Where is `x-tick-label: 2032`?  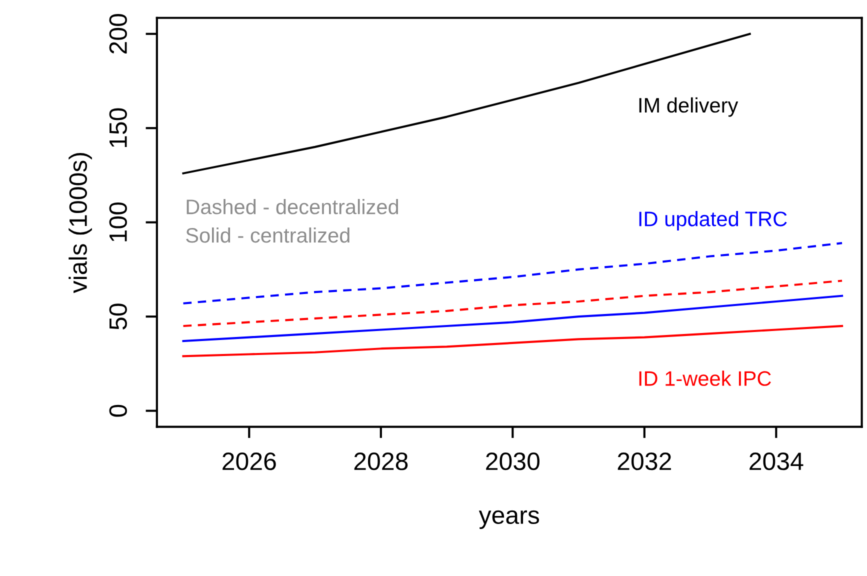 x-tick-label: 2032 is located at coordinates (644, 461).